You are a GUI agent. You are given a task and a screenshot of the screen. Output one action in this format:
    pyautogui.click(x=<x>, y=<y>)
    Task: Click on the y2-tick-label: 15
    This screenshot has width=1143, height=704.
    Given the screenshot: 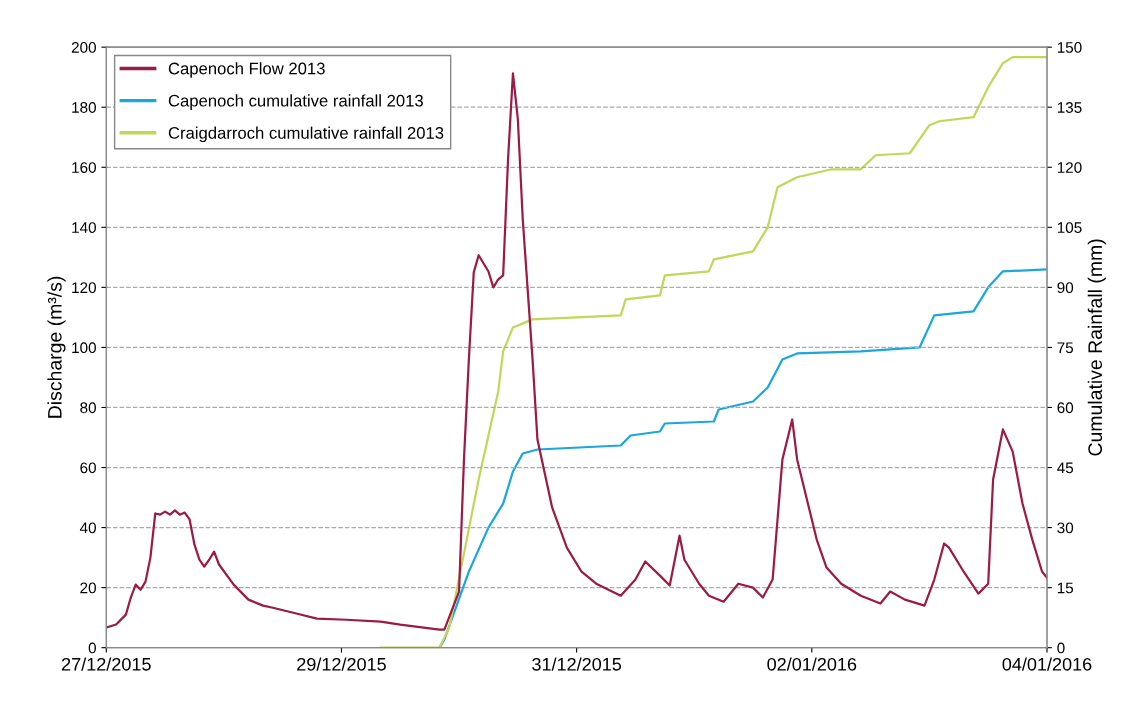 What is the action you would take?
    pyautogui.click(x=1065, y=588)
    